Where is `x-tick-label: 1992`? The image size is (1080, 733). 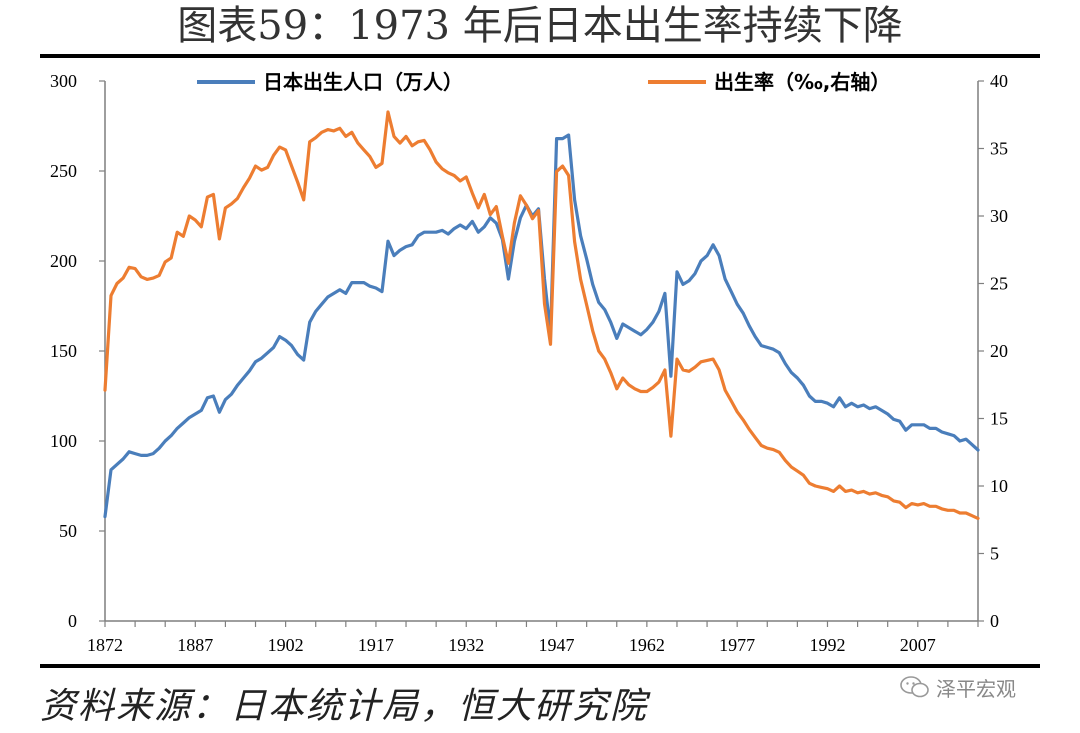
x-tick-label: 1992 is located at coordinates (827, 645).